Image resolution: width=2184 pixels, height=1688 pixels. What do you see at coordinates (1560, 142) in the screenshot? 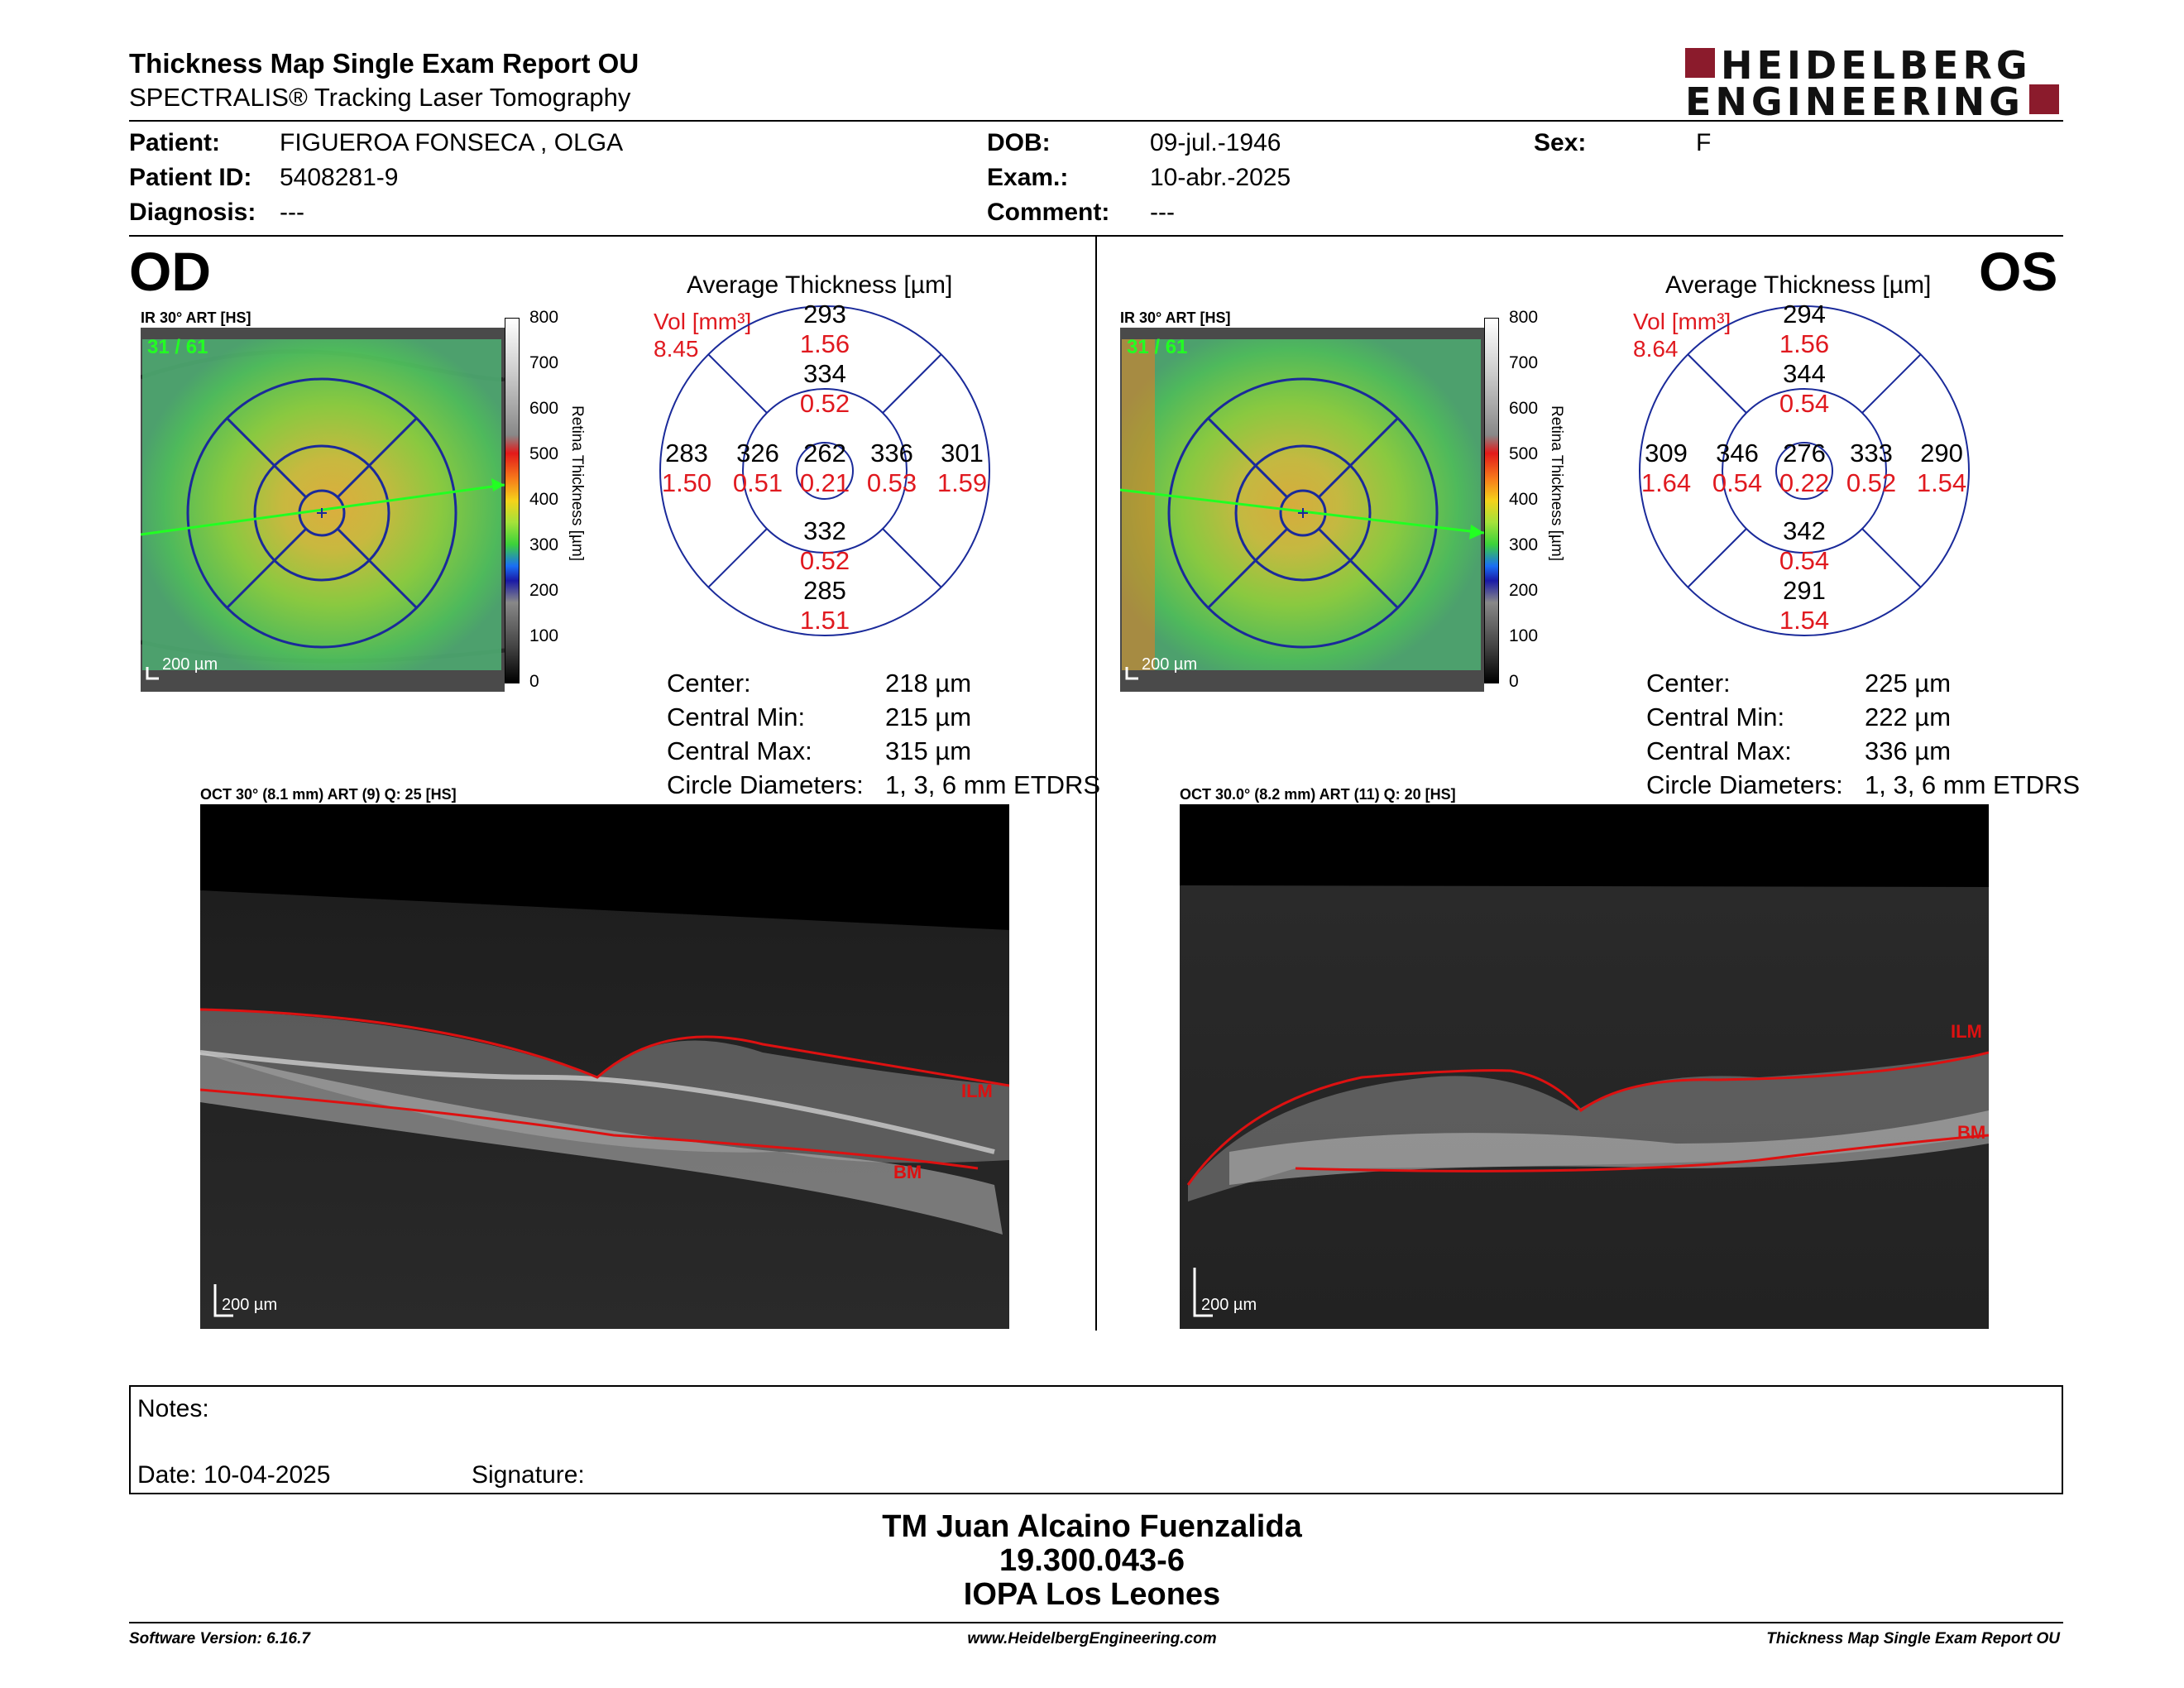
I see `sex-label: Sex:` at bounding box center [1560, 142].